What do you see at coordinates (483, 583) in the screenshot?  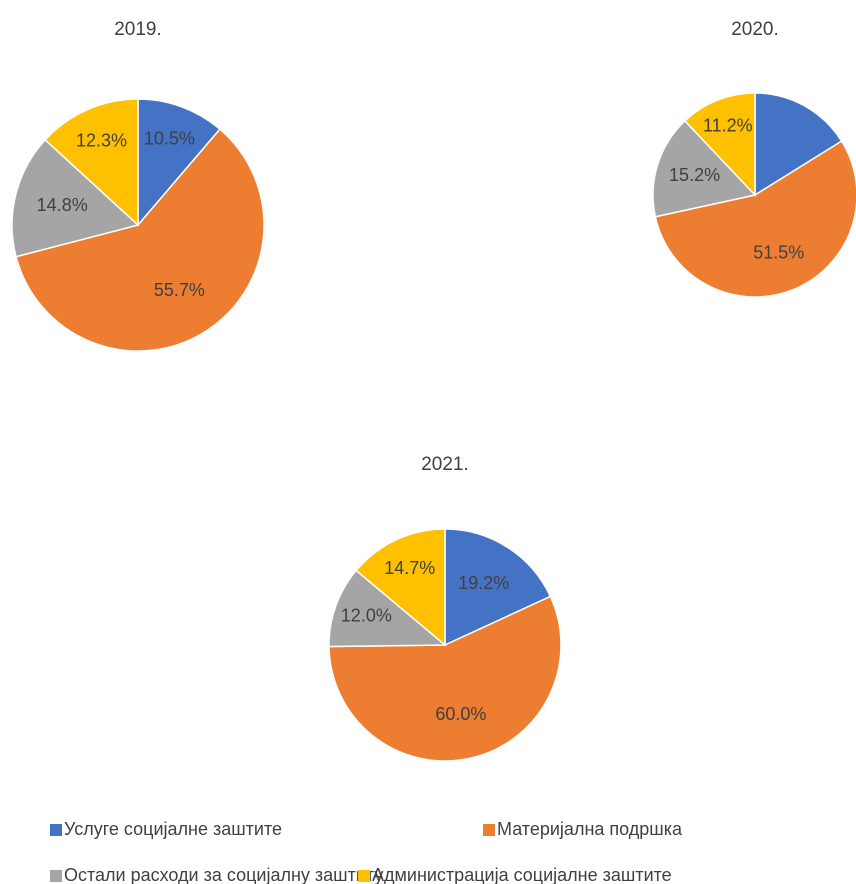 I see `data-label: 19.2%` at bounding box center [483, 583].